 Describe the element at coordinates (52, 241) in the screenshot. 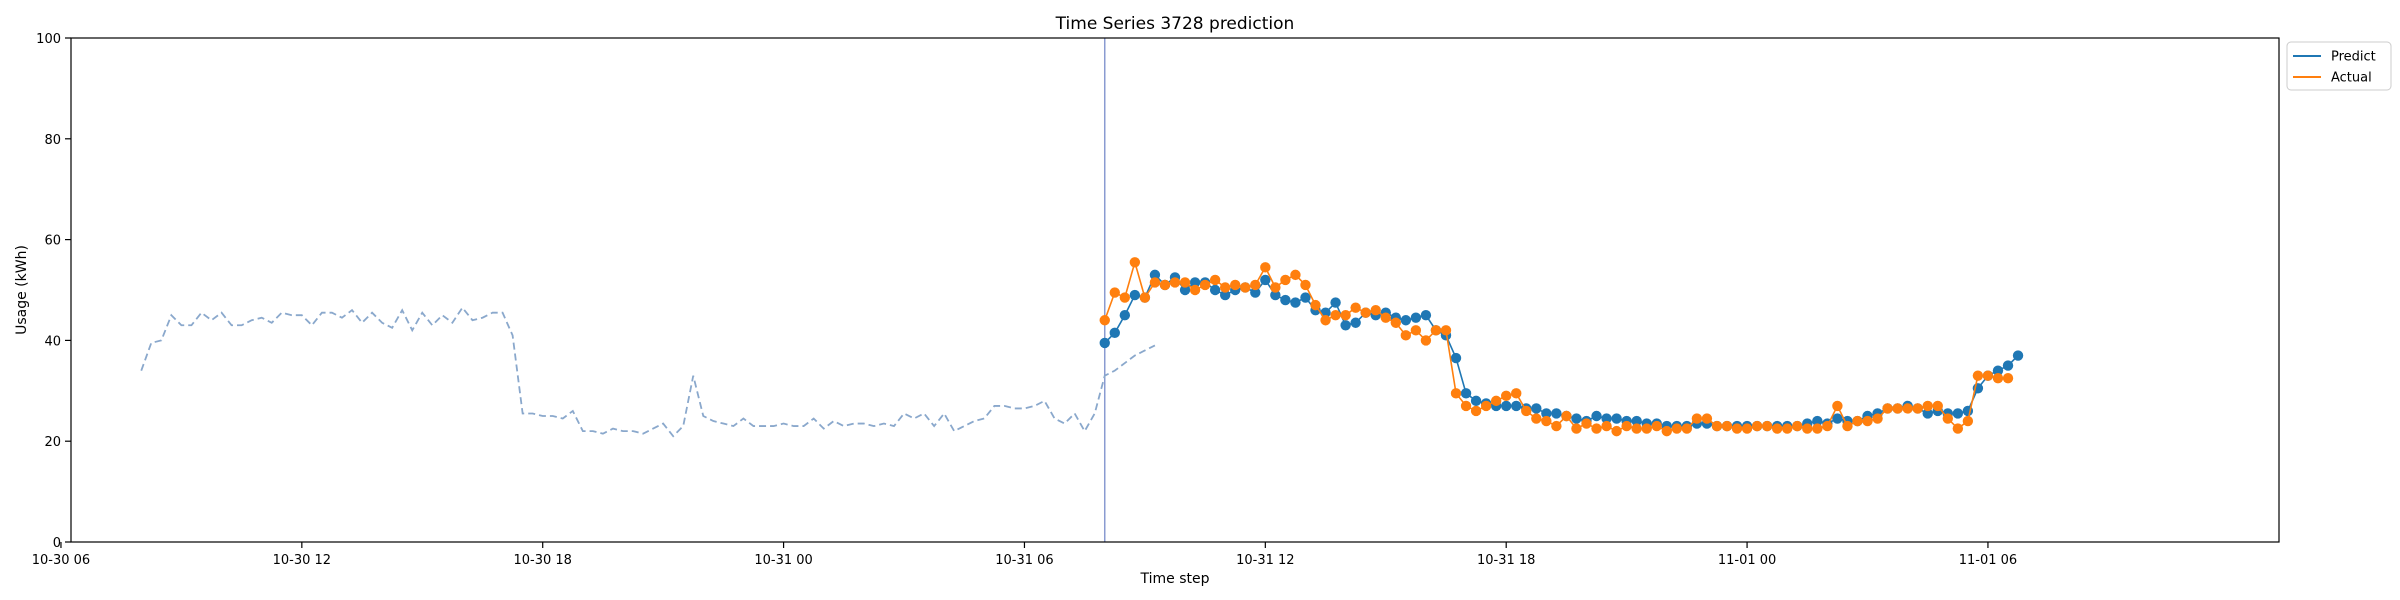

I see `y-tick-label: 60` at that location.